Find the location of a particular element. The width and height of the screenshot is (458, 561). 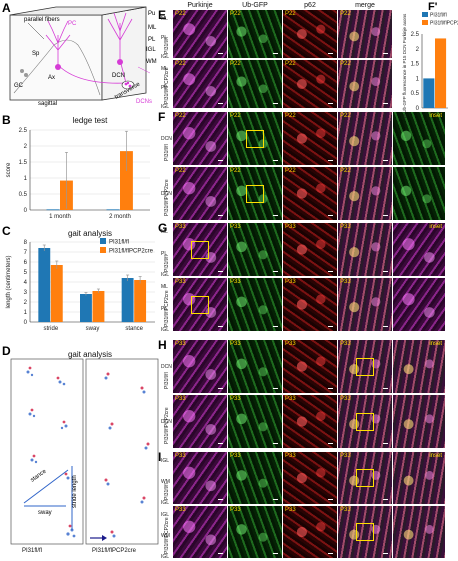

micrograph-ub-gfp: P22 is located at coordinates (255, 193).